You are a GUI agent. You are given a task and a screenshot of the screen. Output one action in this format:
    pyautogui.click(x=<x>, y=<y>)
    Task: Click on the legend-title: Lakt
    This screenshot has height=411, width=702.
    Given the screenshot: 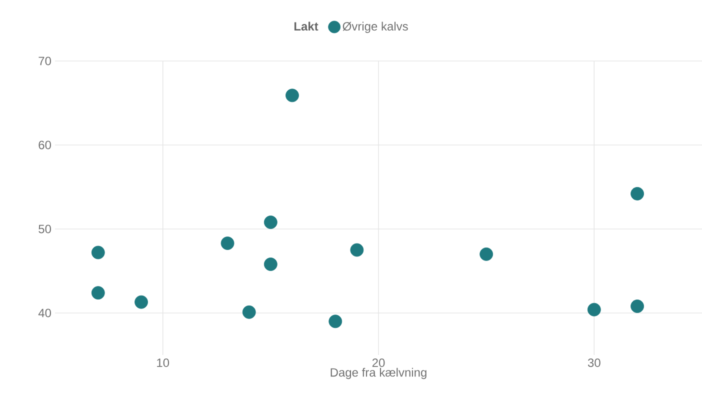 What is the action you would take?
    pyautogui.click(x=306, y=26)
    